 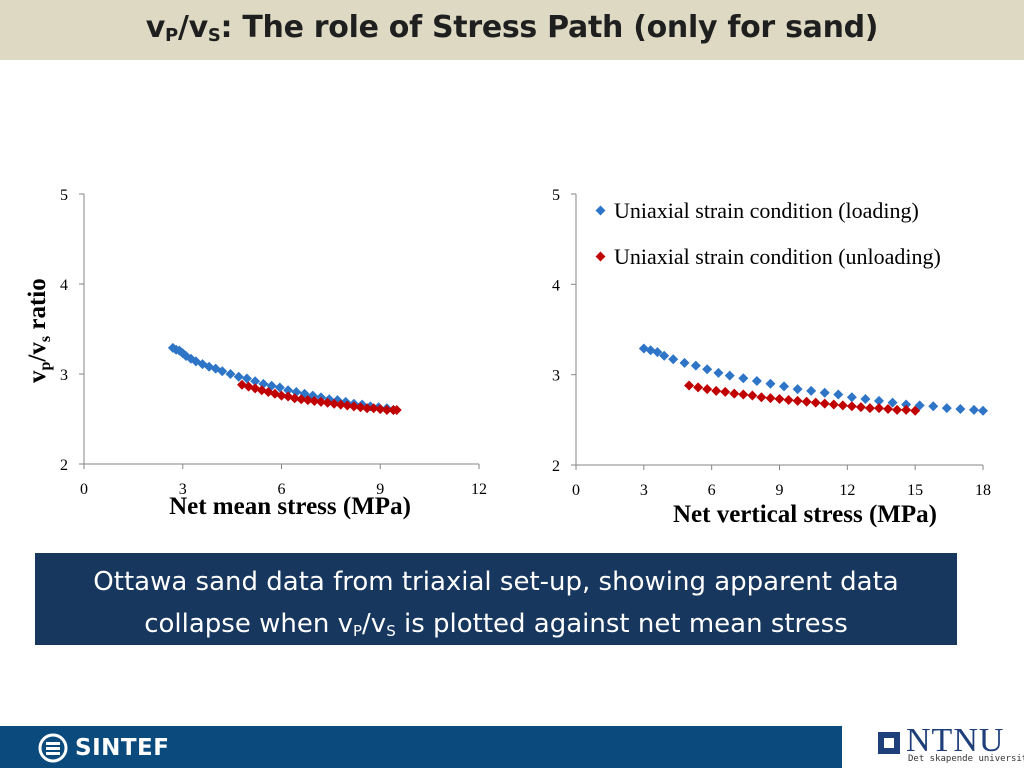 What do you see at coordinates (766, 210) in the screenshot?
I see `legend-label-loading: Uniaxial strain condition (loading)` at bounding box center [766, 210].